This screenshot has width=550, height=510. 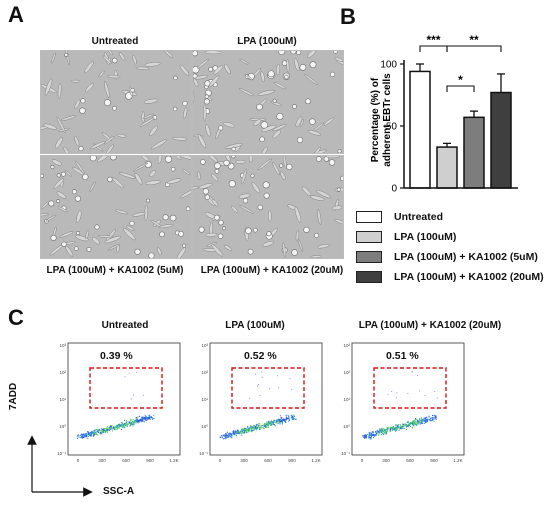 I want to click on legend-item-untreated: Untreated, so click(x=399, y=217).